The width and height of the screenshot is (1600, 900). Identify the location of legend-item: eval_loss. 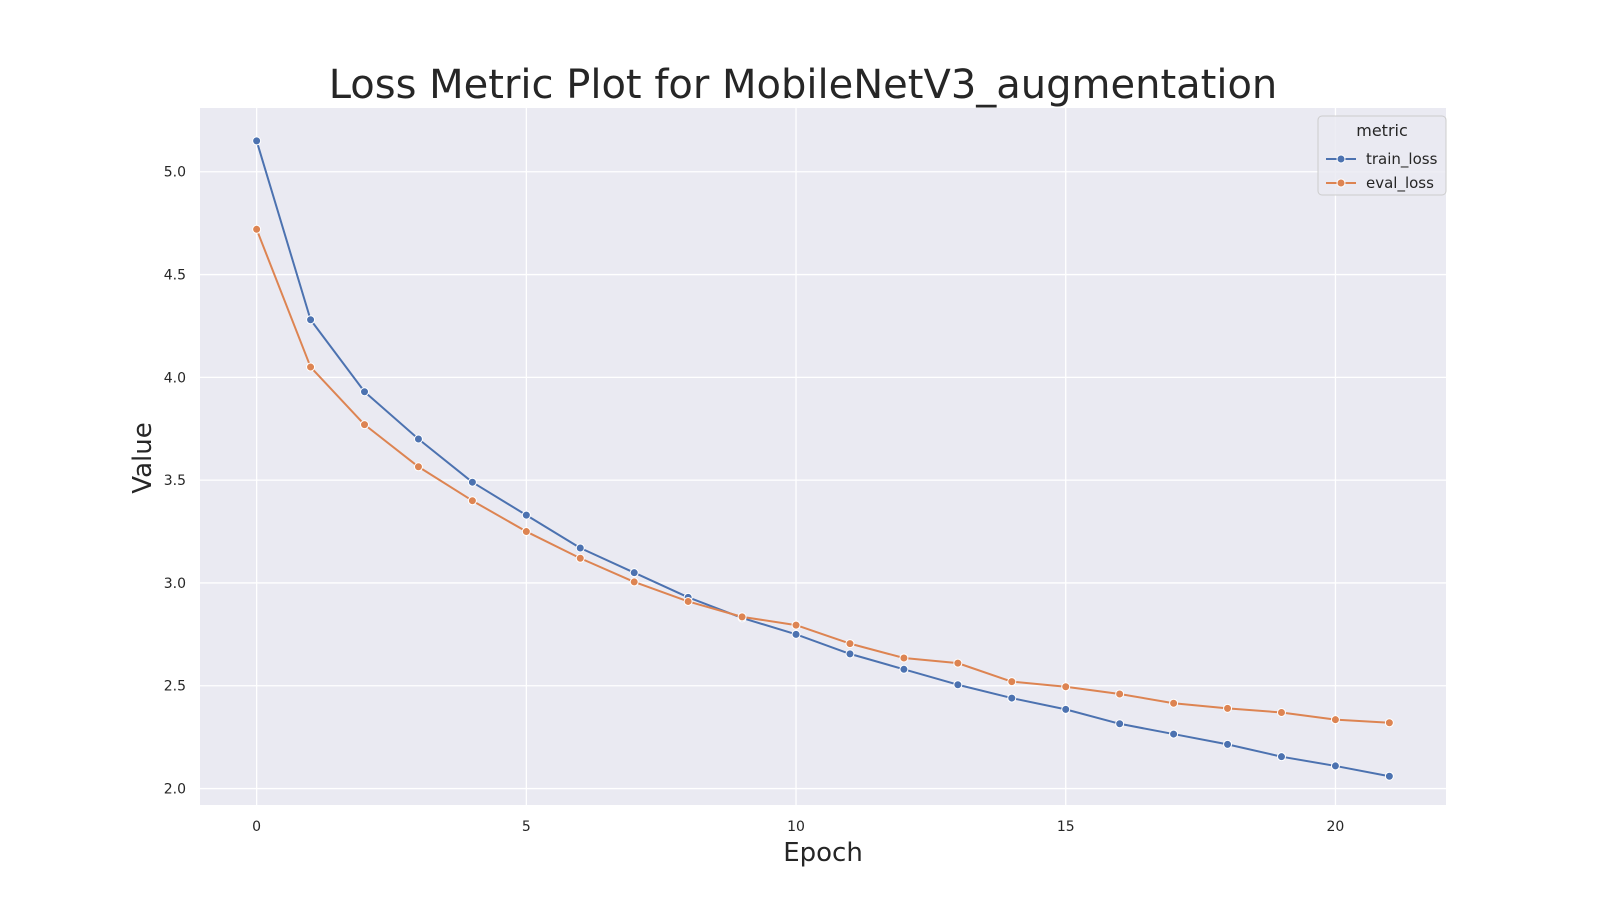
(1380, 183).